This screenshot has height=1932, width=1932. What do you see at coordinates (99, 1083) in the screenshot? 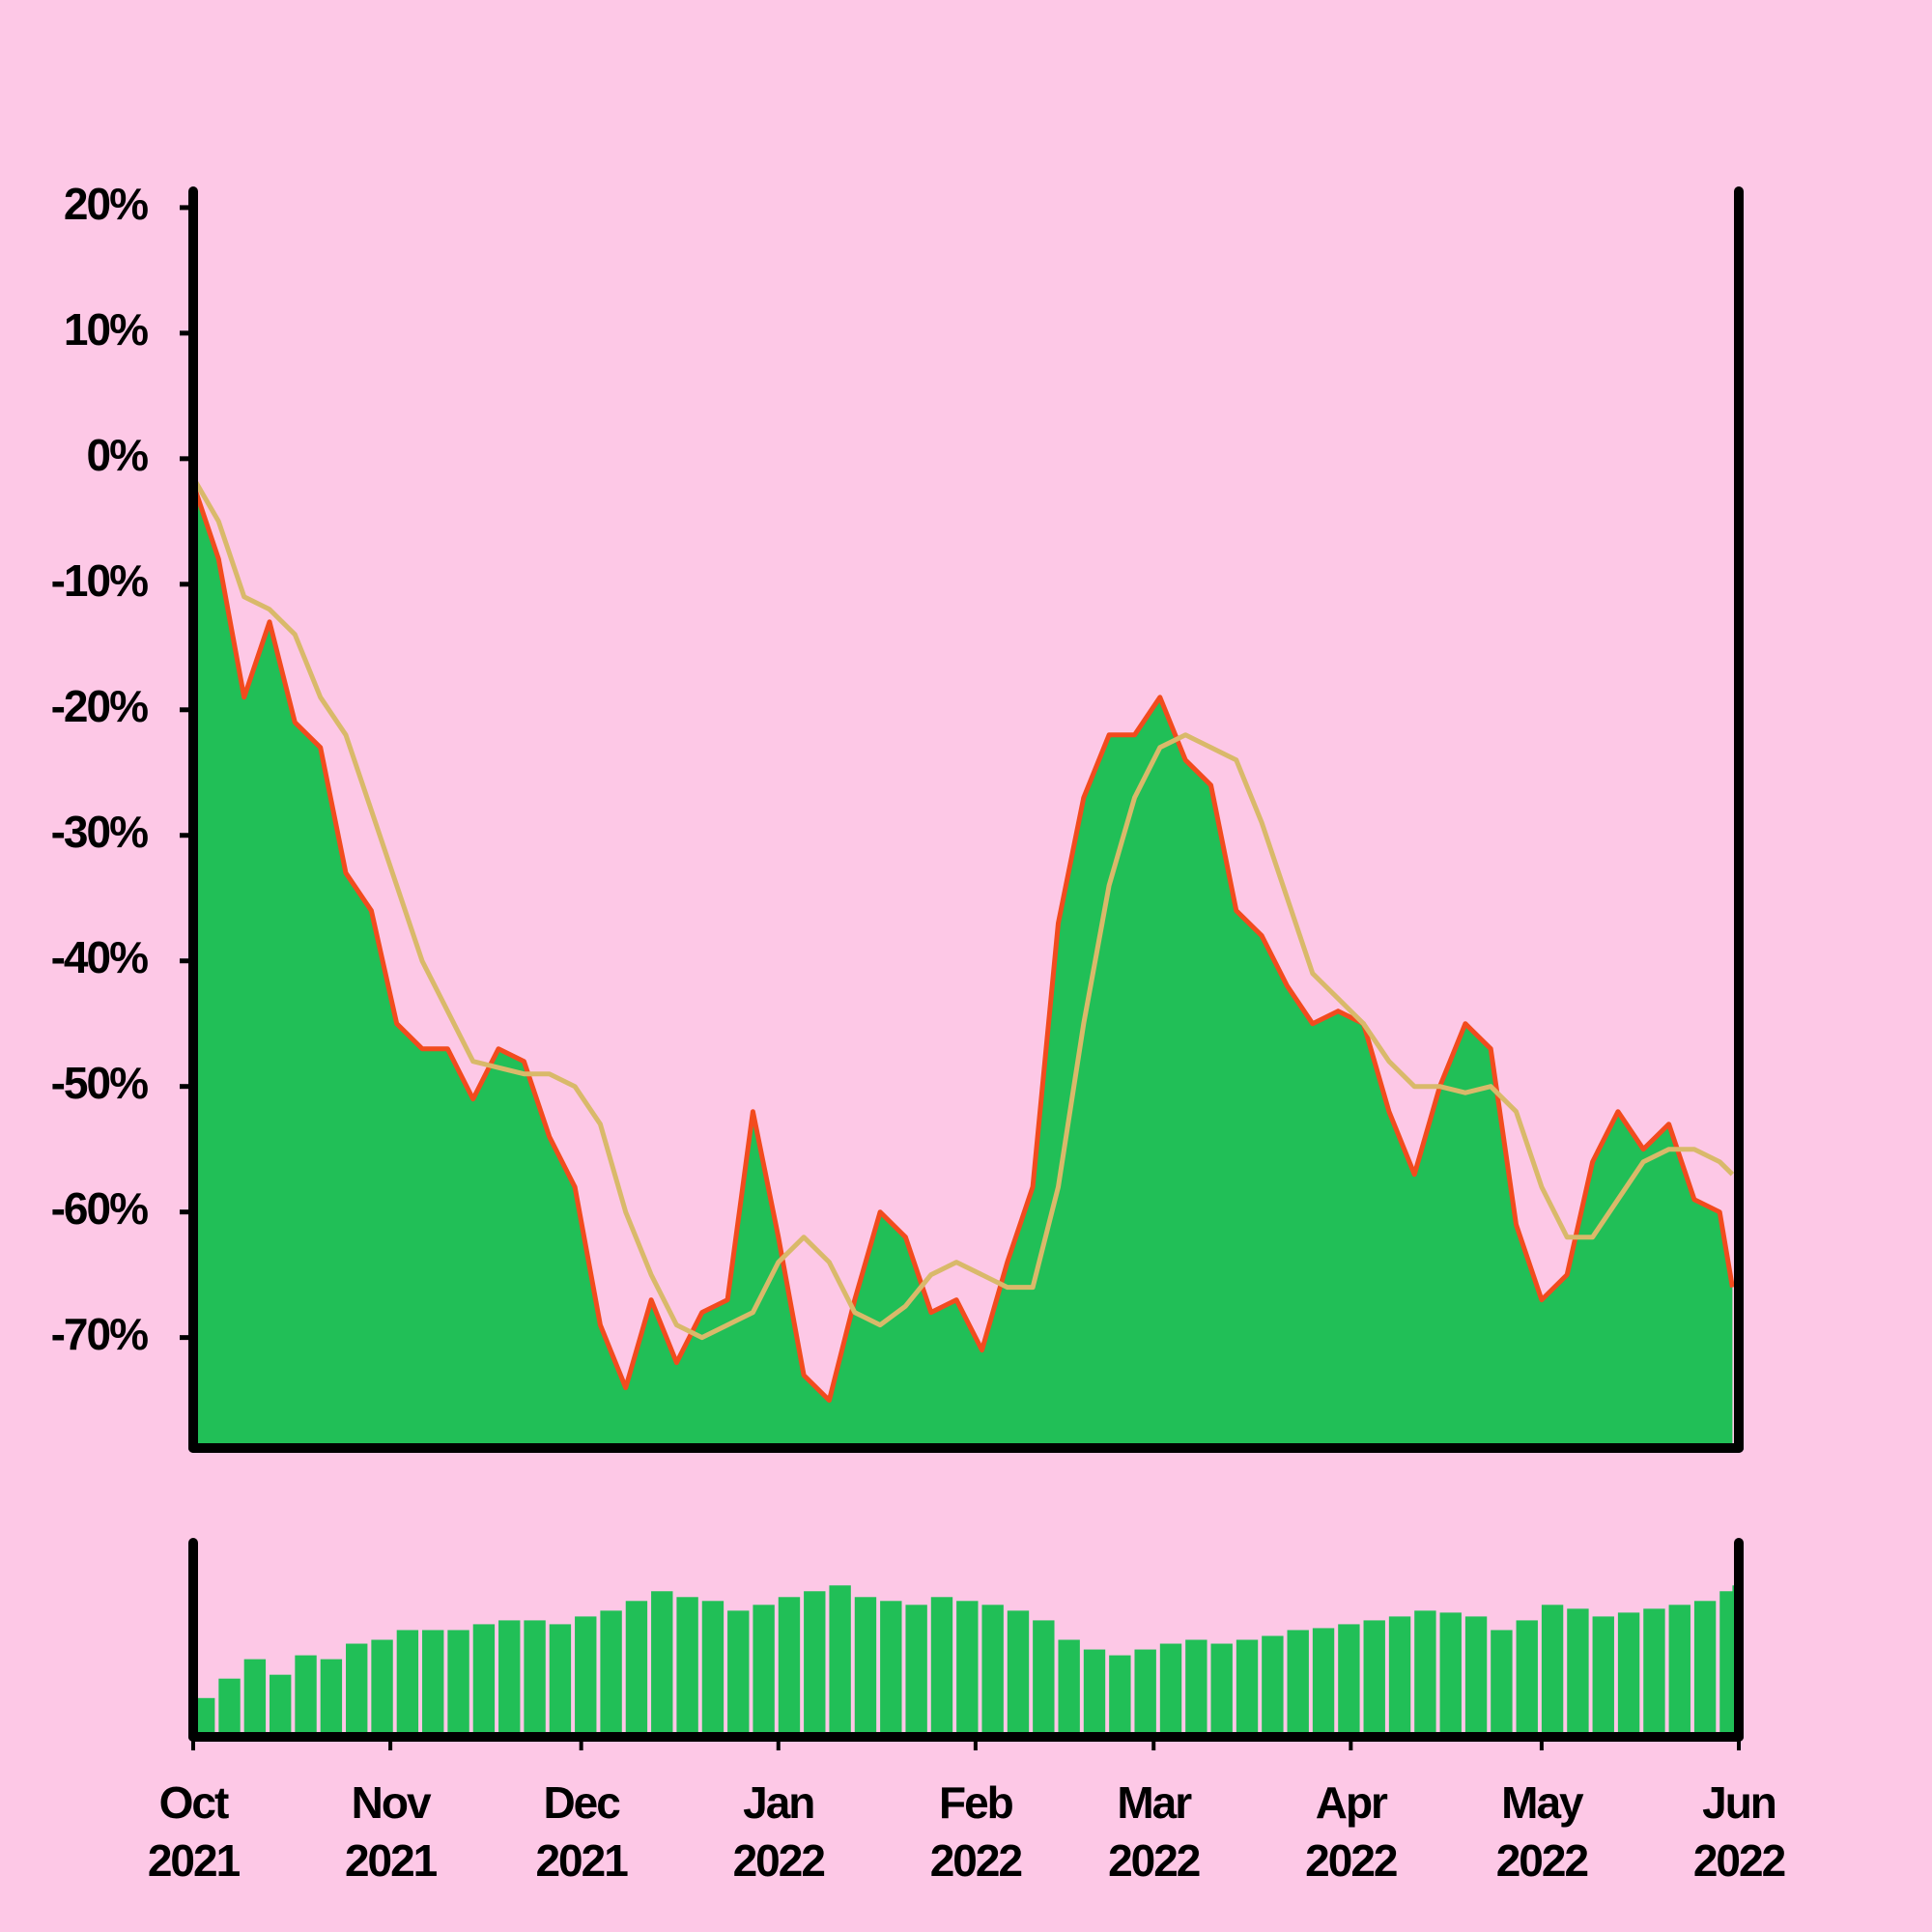
I see `y-tick-label: -50%` at bounding box center [99, 1083].